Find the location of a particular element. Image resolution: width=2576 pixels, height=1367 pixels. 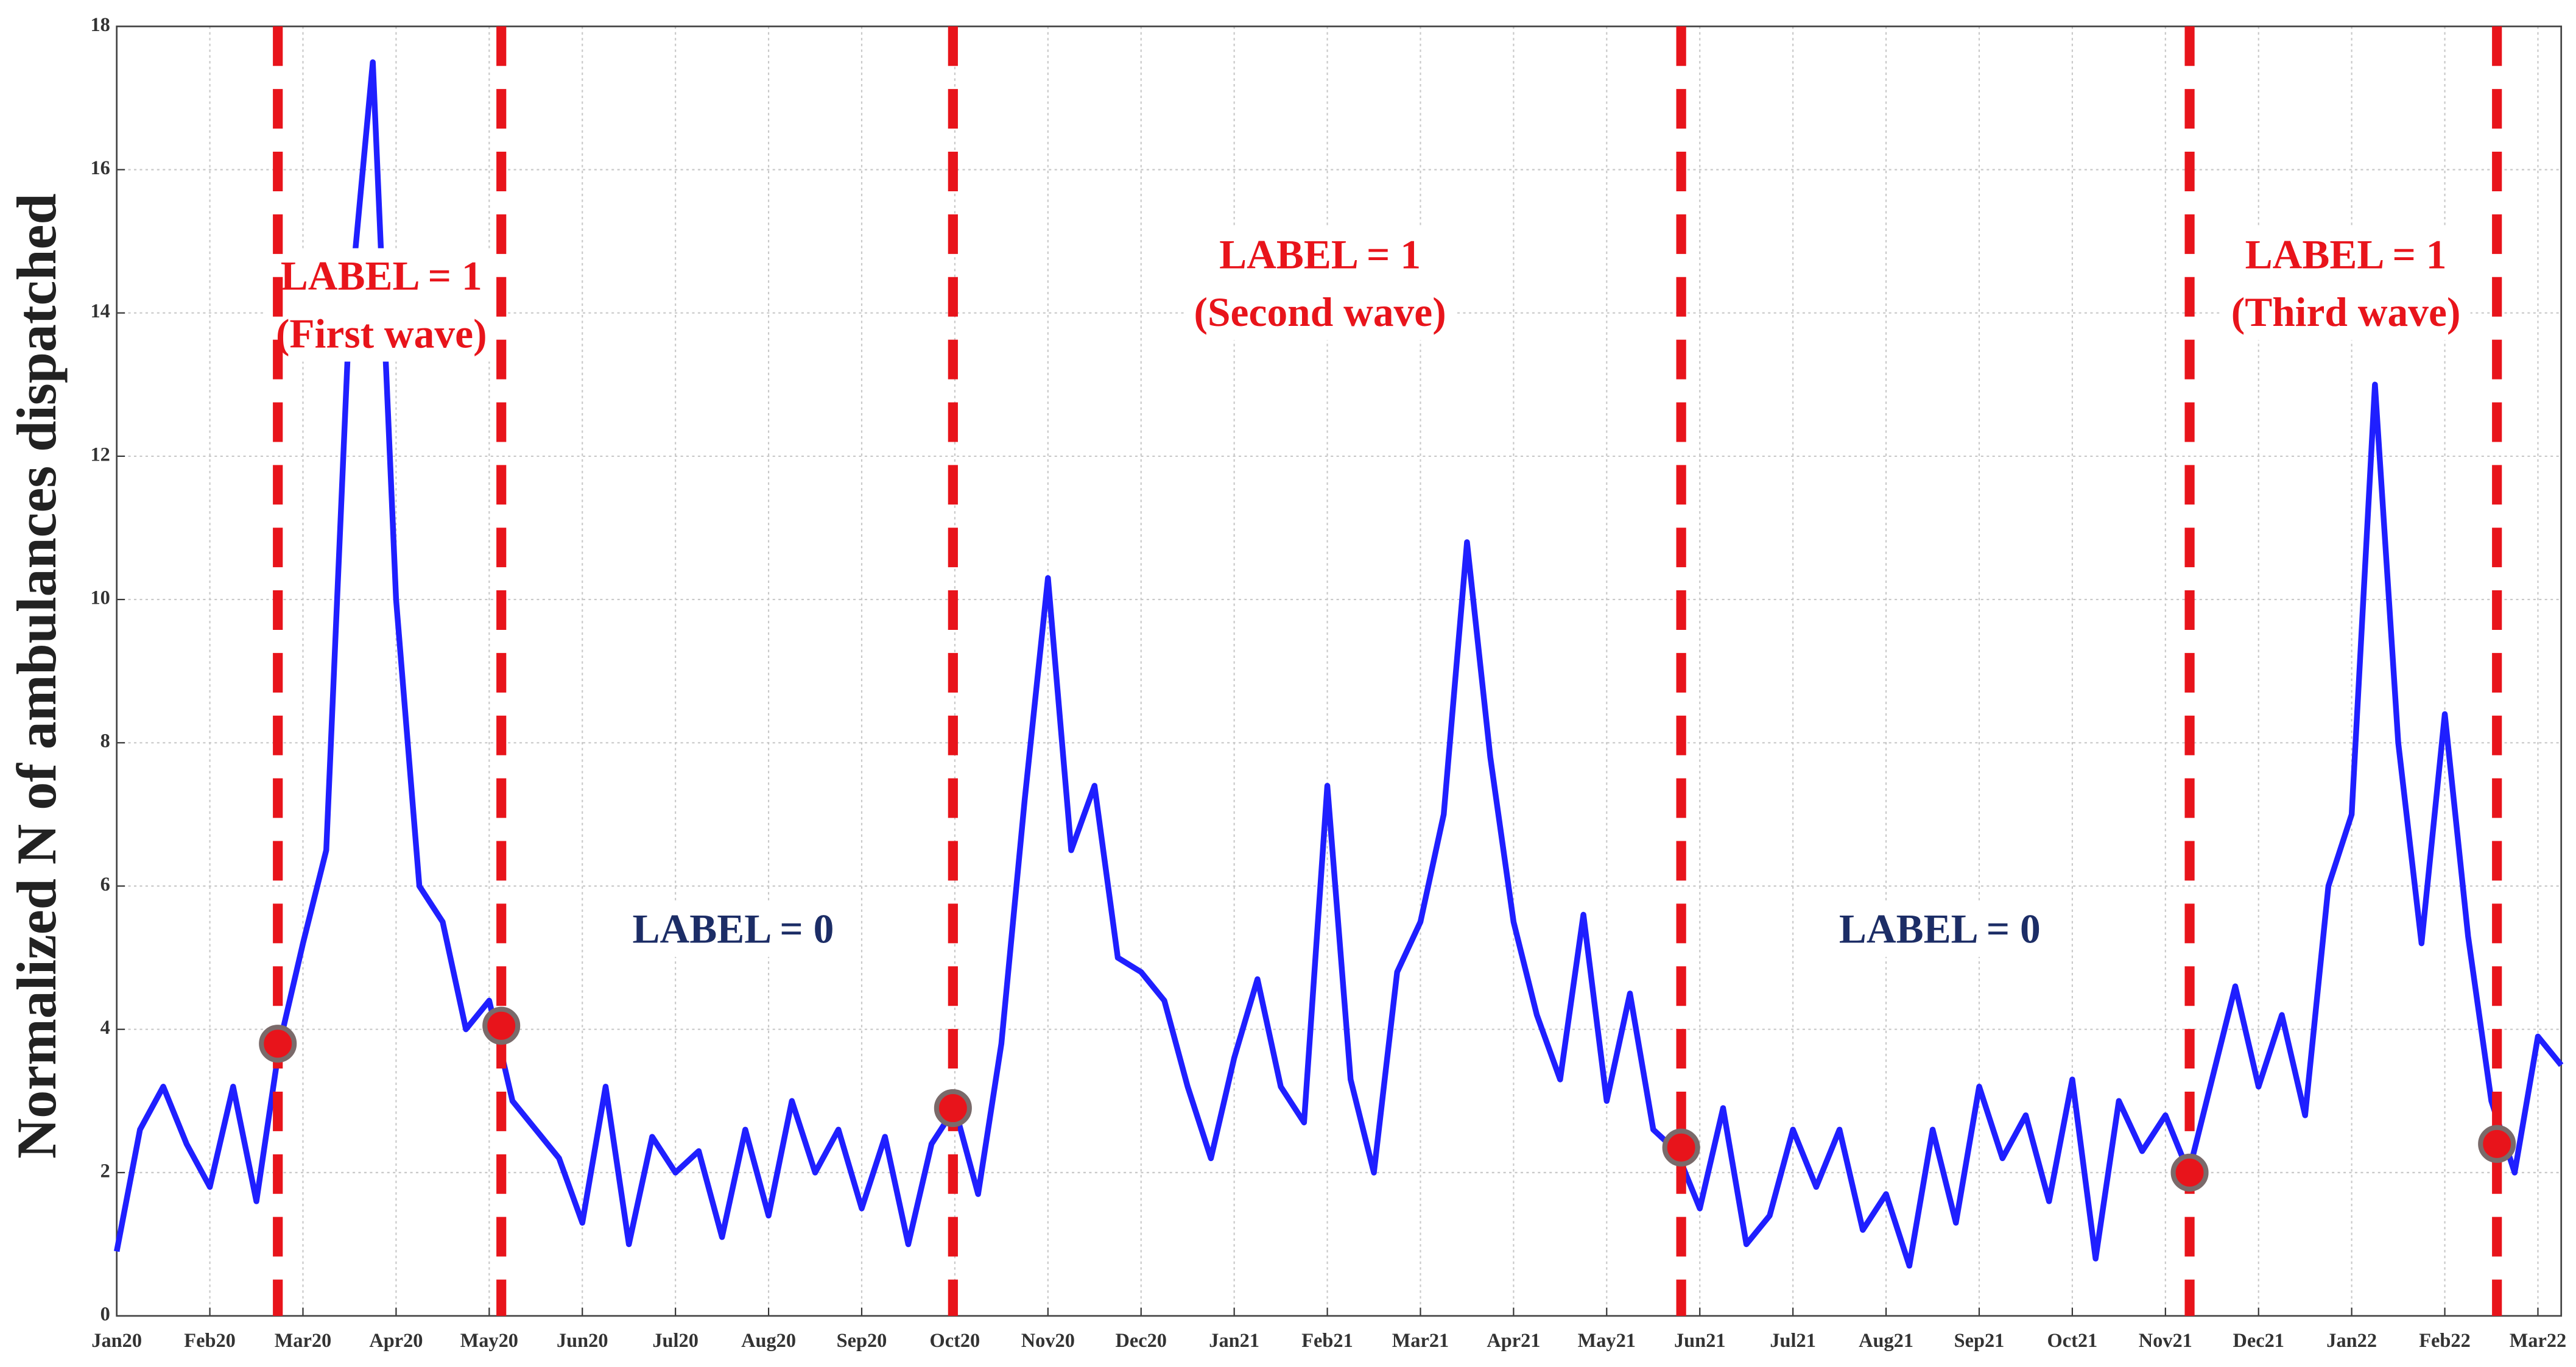

x-tick-label: Mar21 is located at coordinates (1420, 1341).